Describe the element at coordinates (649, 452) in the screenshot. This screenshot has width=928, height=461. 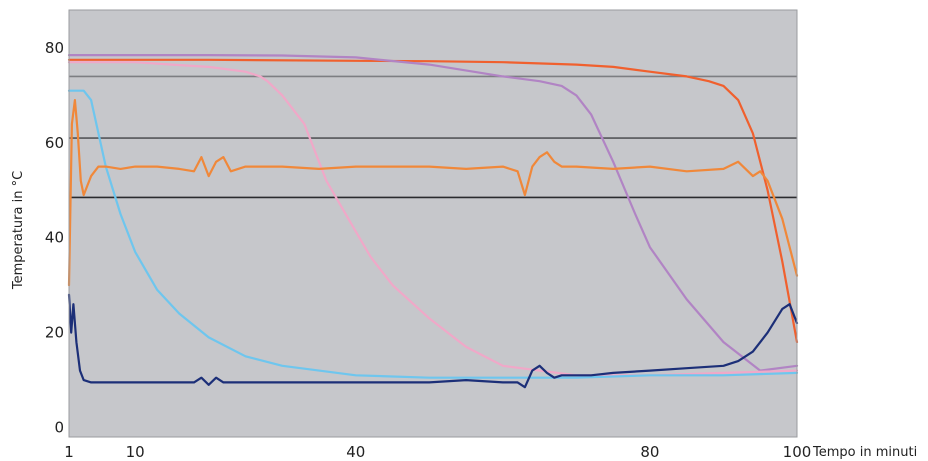
I see `x-tick-label-80: 80` at that location.